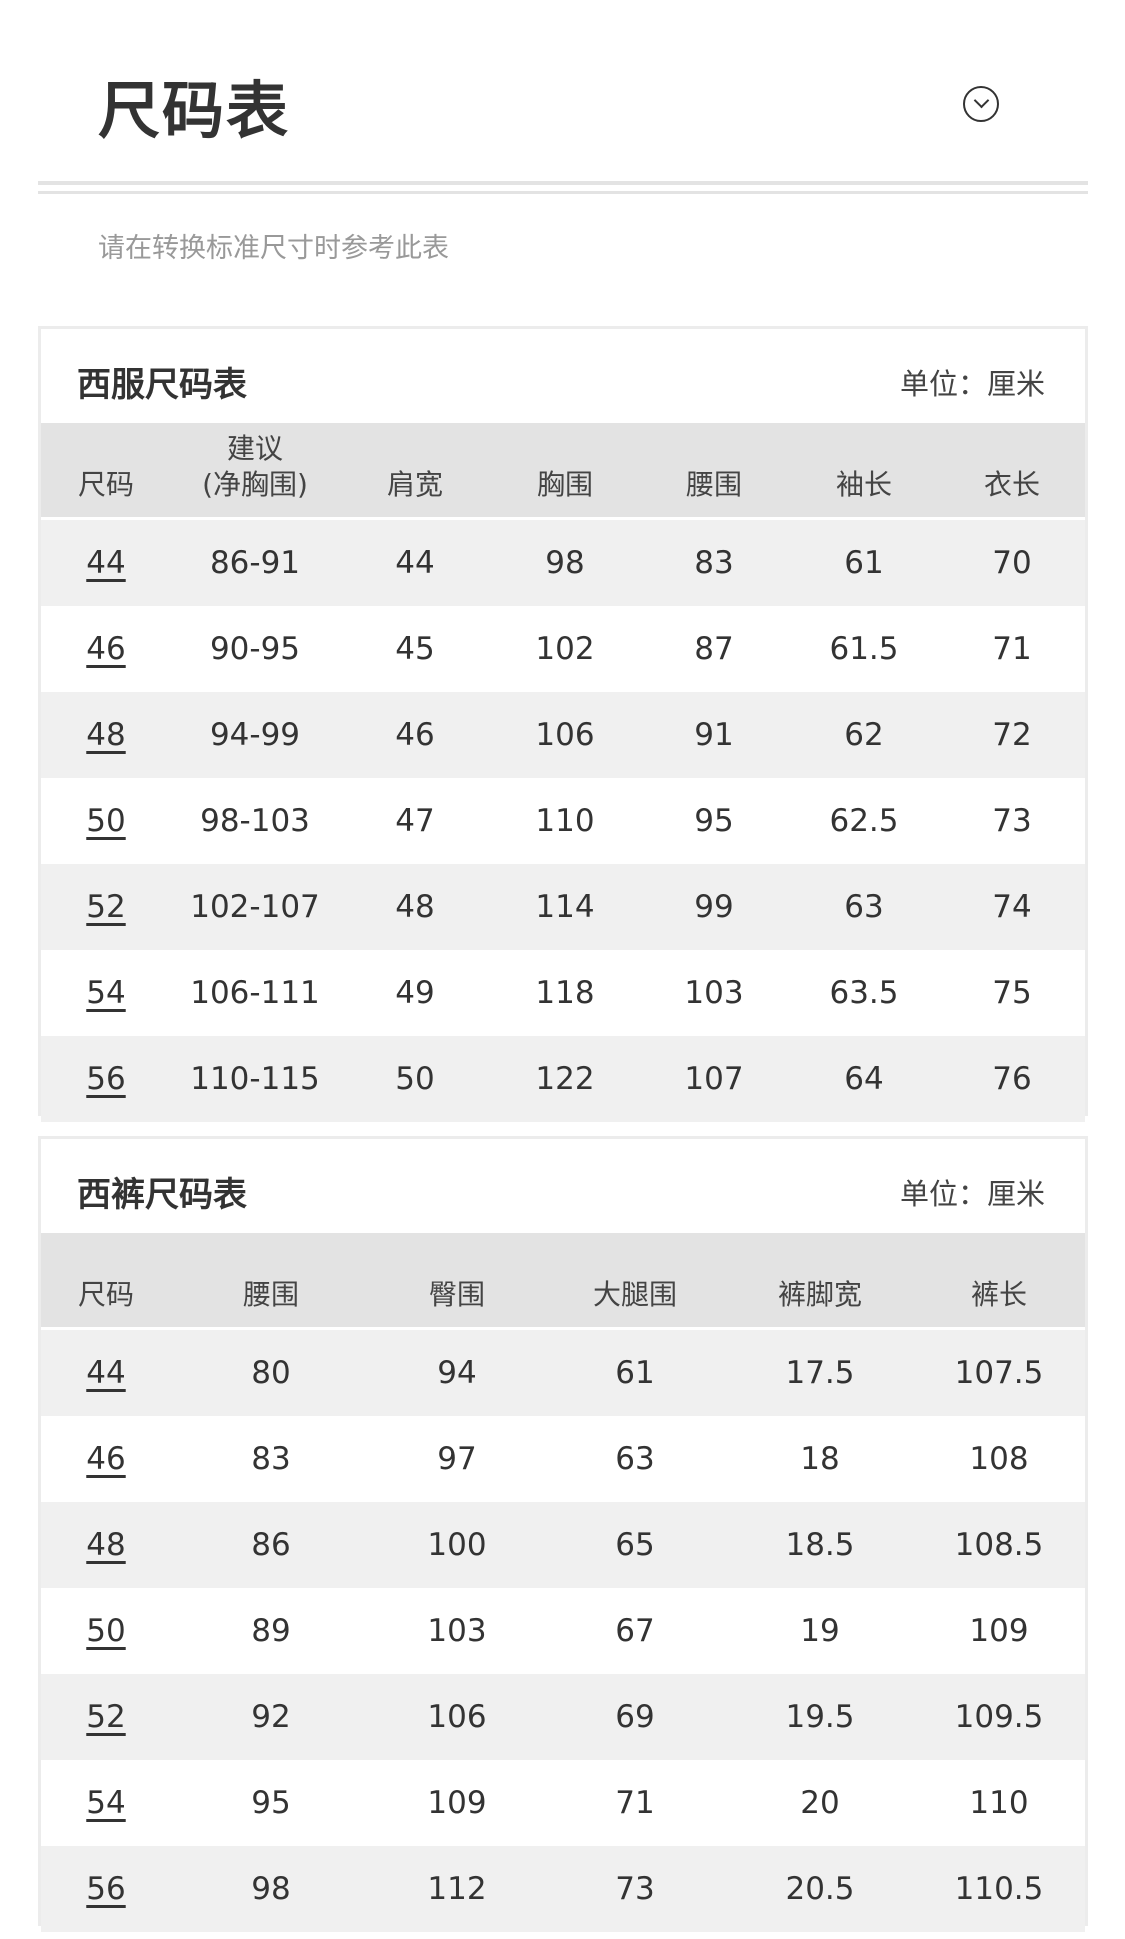  I want to click on table-cell: 106-111, so click(255, 993).